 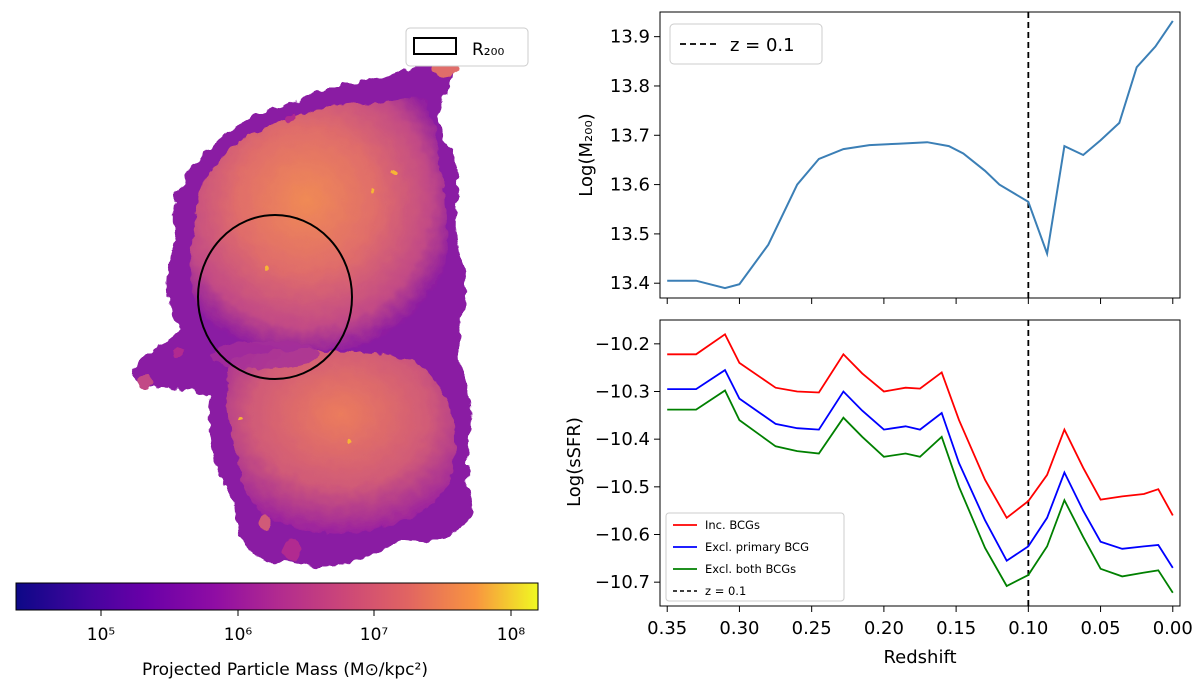 I want to click on r200-circle, so click(x=275, y=297).